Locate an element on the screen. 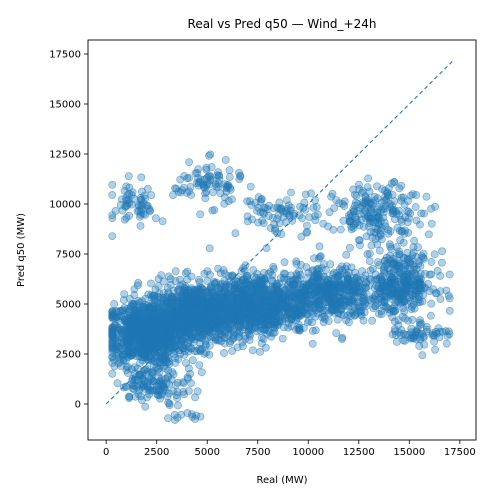 The image size is (500, 500). x-tick-label: 12500 is located at coordinates (359, 452).